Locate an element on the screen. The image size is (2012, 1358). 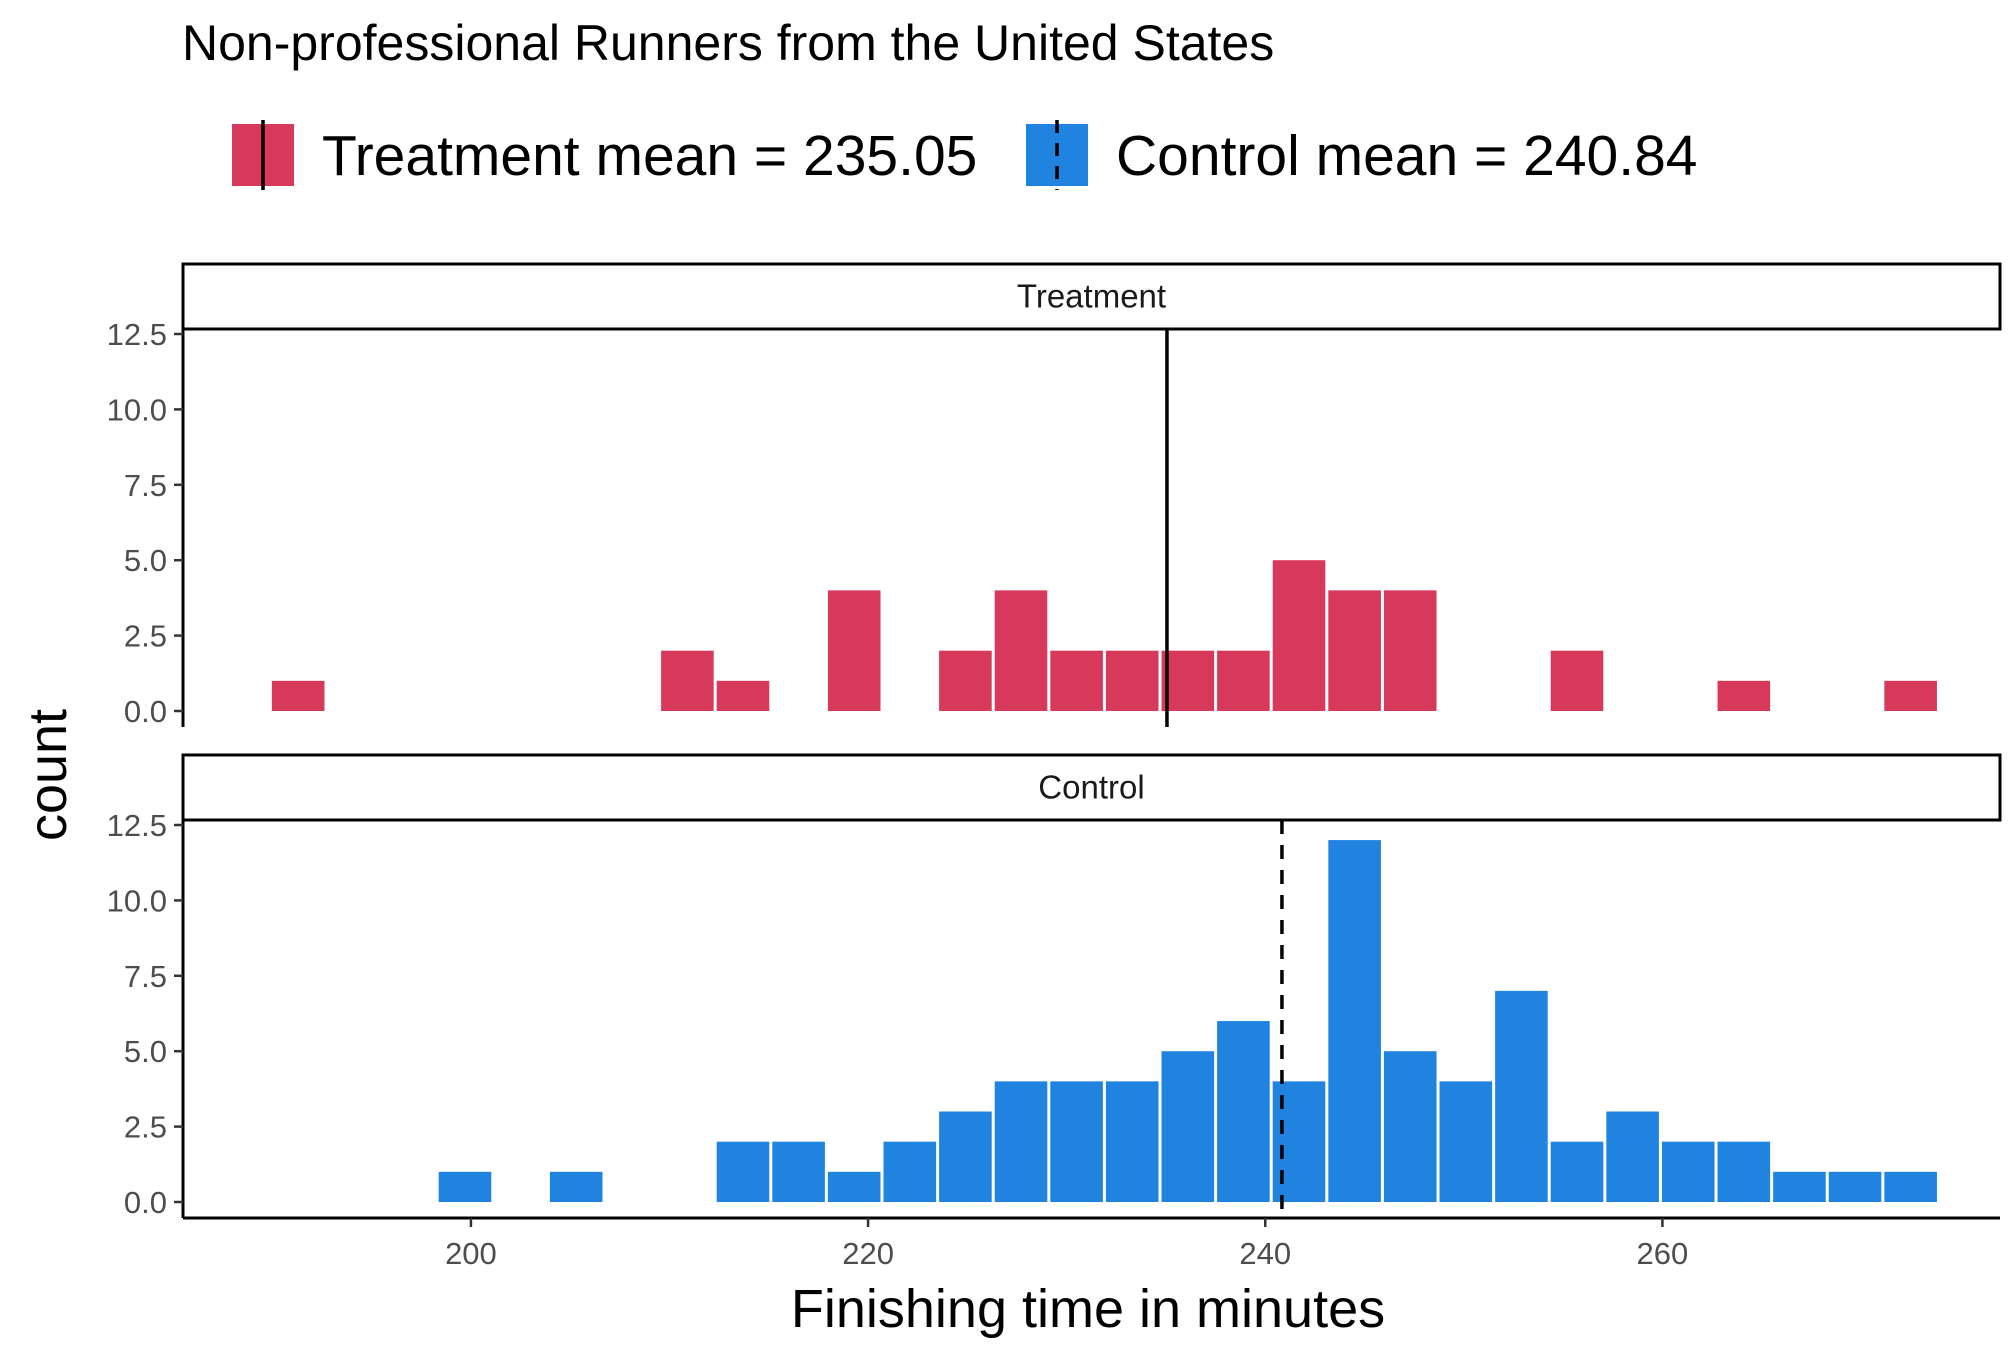
facet-strip-label: Control is located at coordinates (1091, 787).